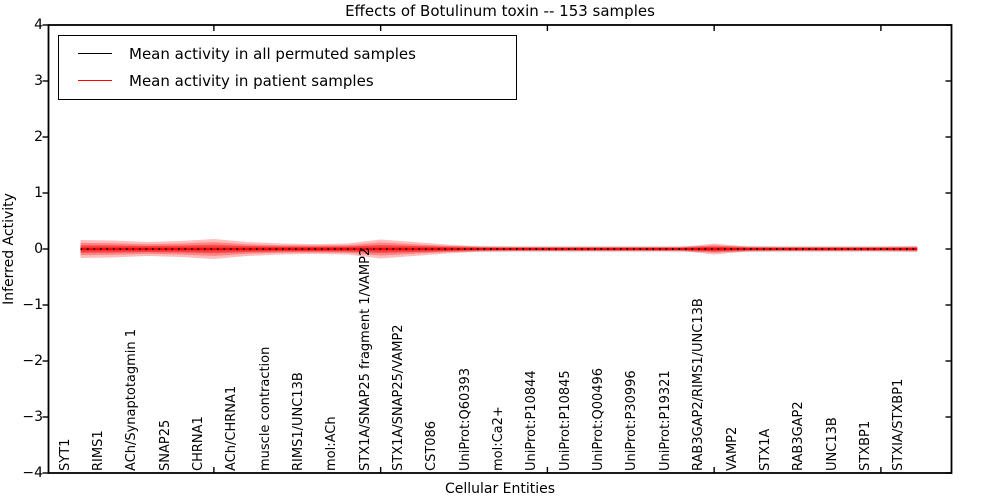 The height and width of the screenshot is (500, 1000). I want to click on x-tick-label: VAMP2, so click(732, 448).